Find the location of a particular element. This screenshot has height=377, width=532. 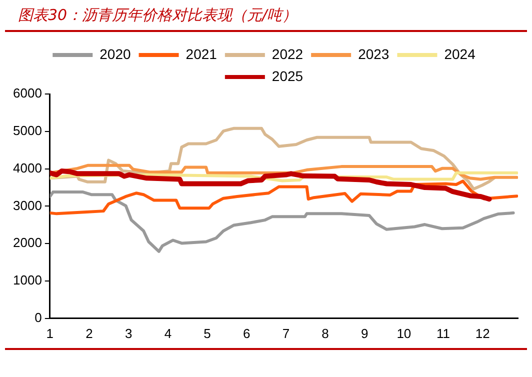

y-tick-label: 5000 is located at coordinates (27, 130).